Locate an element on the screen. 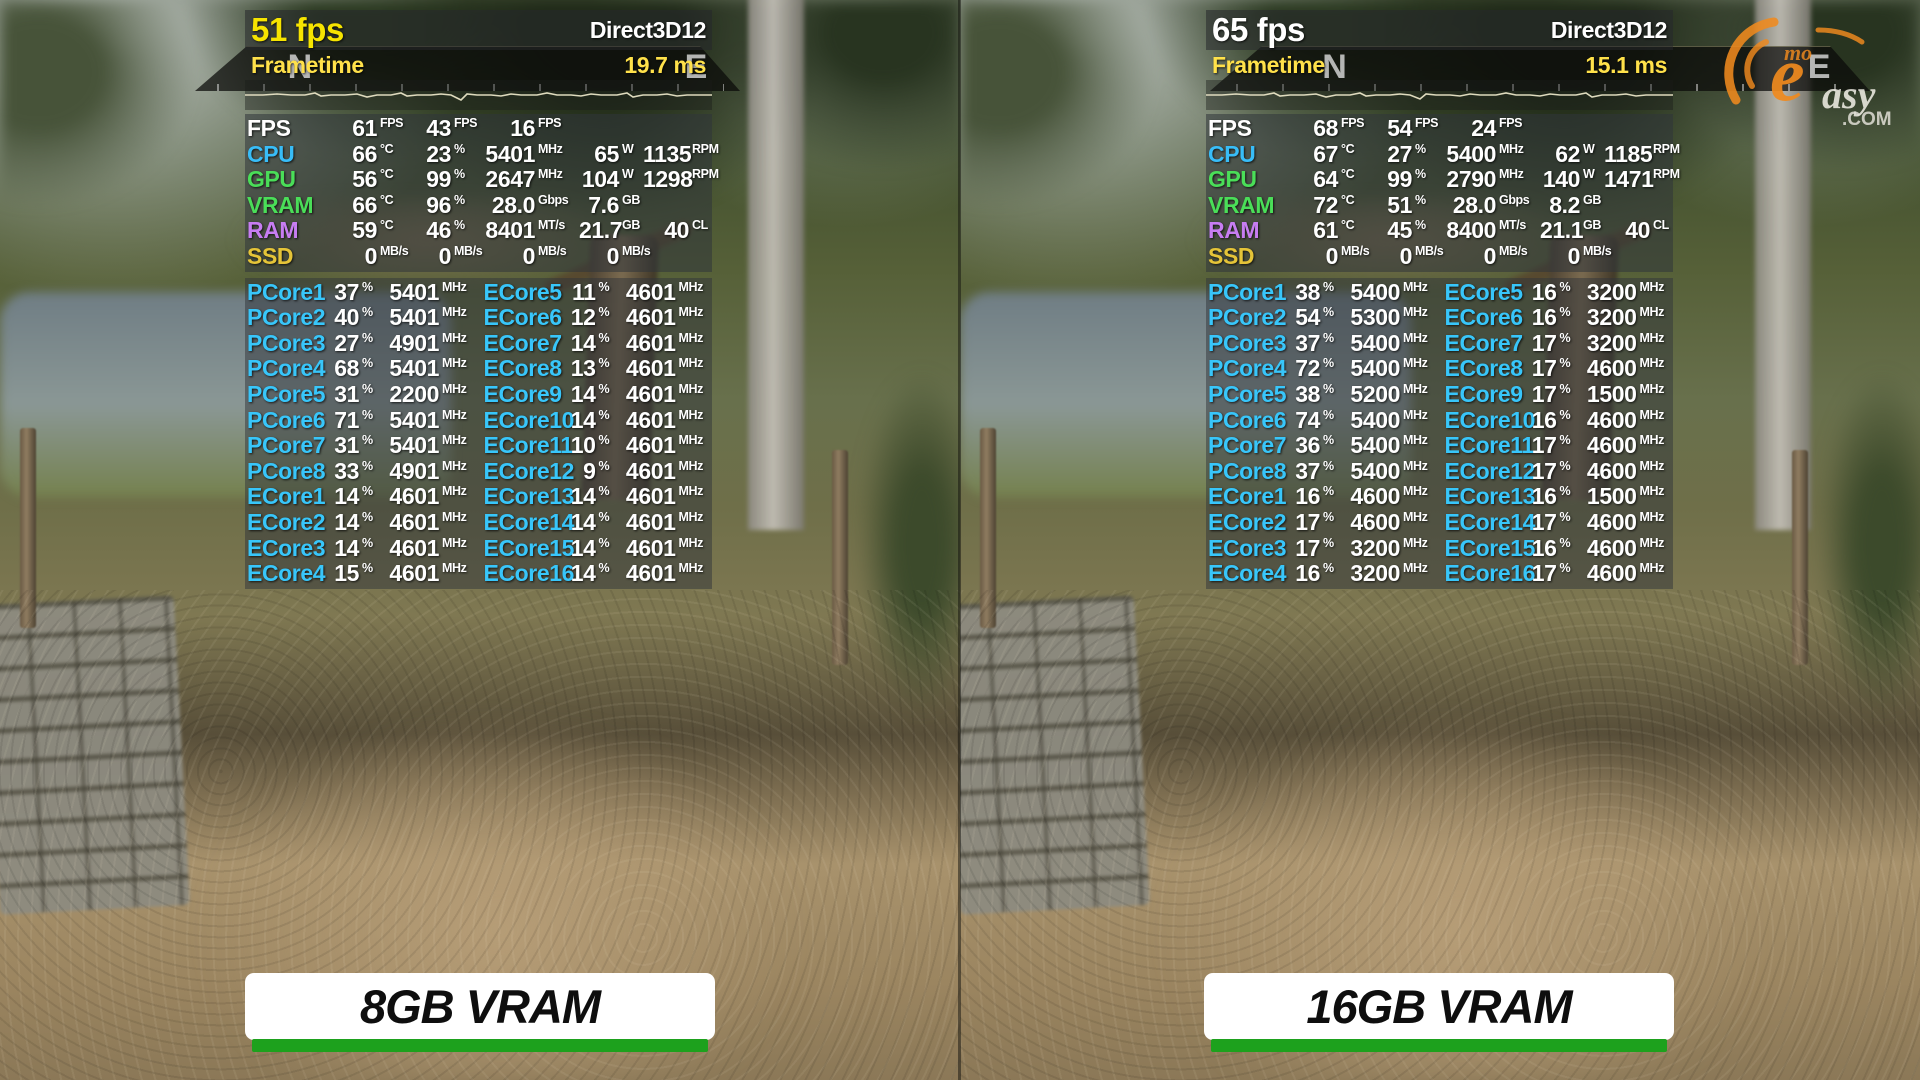  stat-label: SSD is located at coordinates (1231, 255).